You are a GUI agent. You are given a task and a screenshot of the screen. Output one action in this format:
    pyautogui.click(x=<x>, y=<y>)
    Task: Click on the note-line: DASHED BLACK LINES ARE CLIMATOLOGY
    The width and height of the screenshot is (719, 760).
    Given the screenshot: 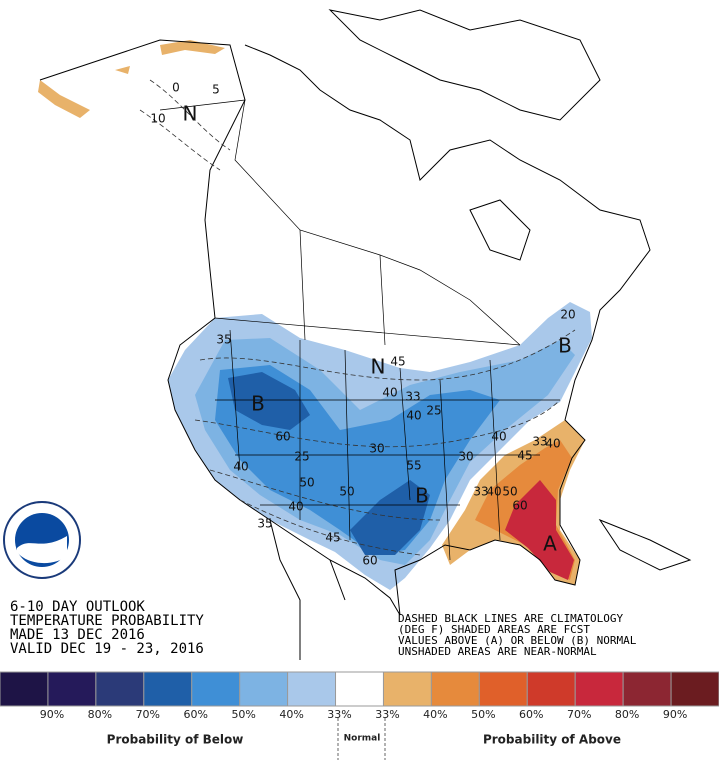 What is the action you would take?
    pyautogui.click(x=511, y=618)
    